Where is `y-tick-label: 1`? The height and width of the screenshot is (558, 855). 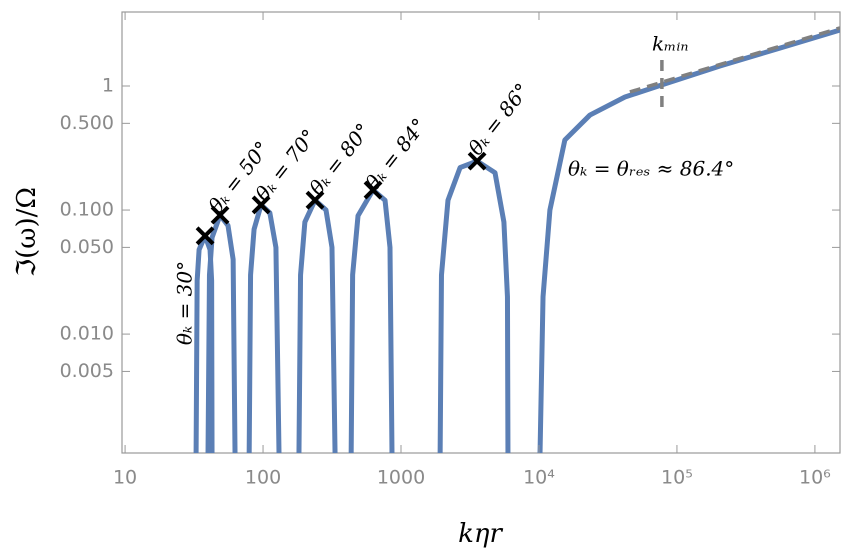 y-tick-label: 1 is located at coordinates (108, 86).